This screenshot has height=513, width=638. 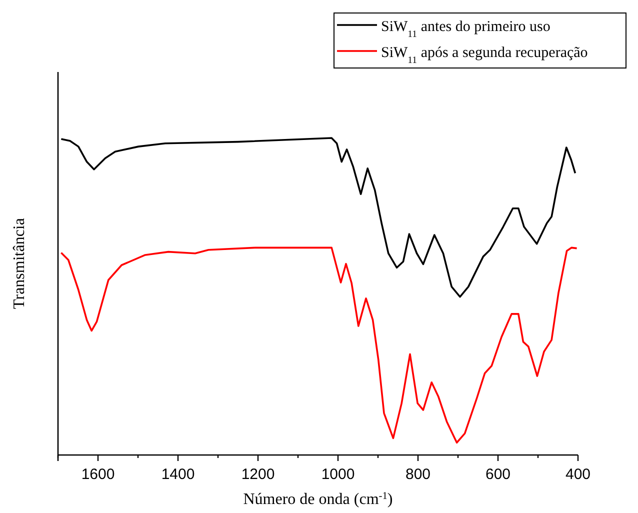 What do you see at coordinates (178, 474) in the screenshot?
I see `x-tick-label: 1400` at bounding box center [178, 474].